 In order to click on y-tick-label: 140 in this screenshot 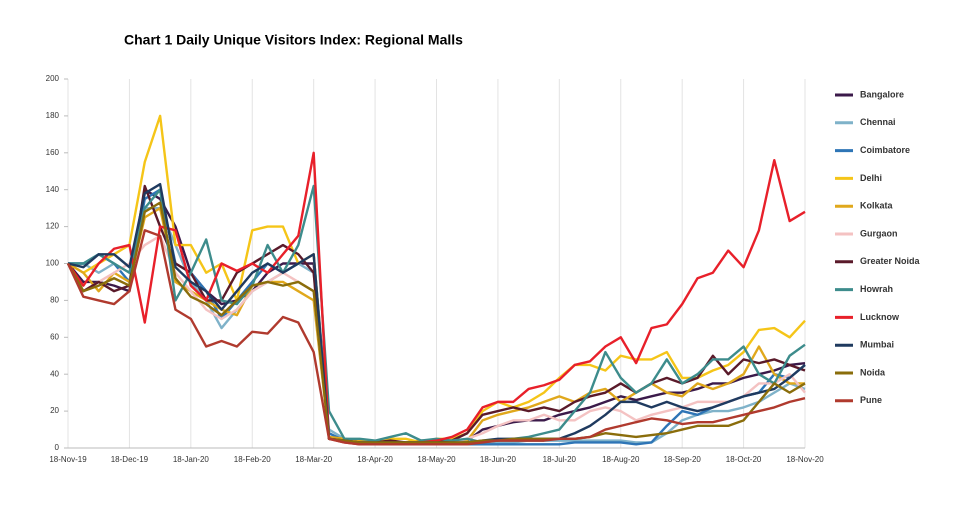, I will do `click(53, 189)`.